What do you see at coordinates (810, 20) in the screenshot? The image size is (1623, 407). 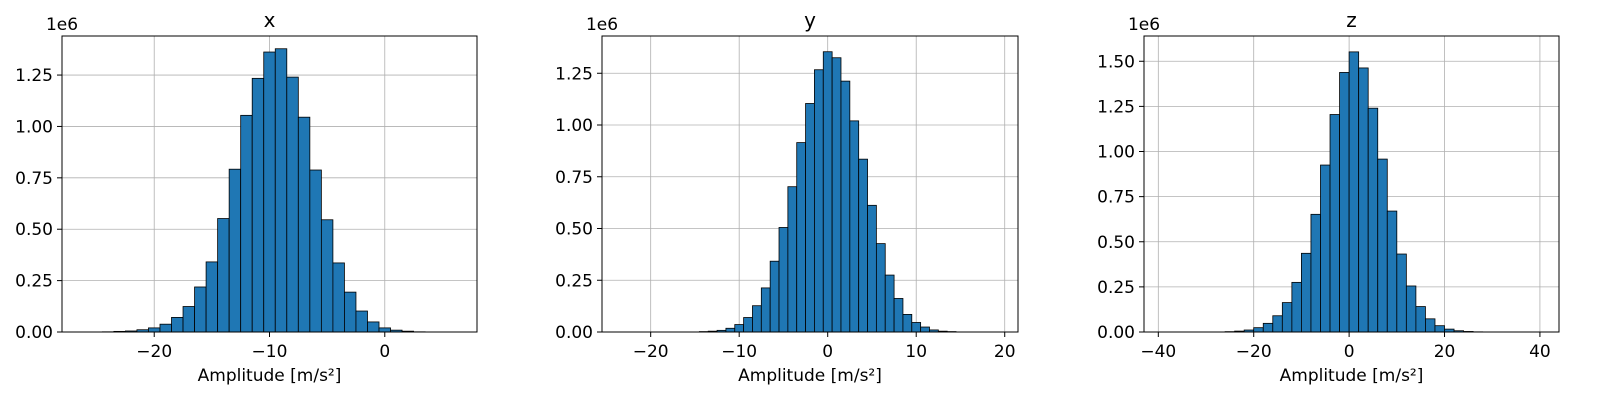 I see `subplot-title: y` at bounding box center [810, 20].